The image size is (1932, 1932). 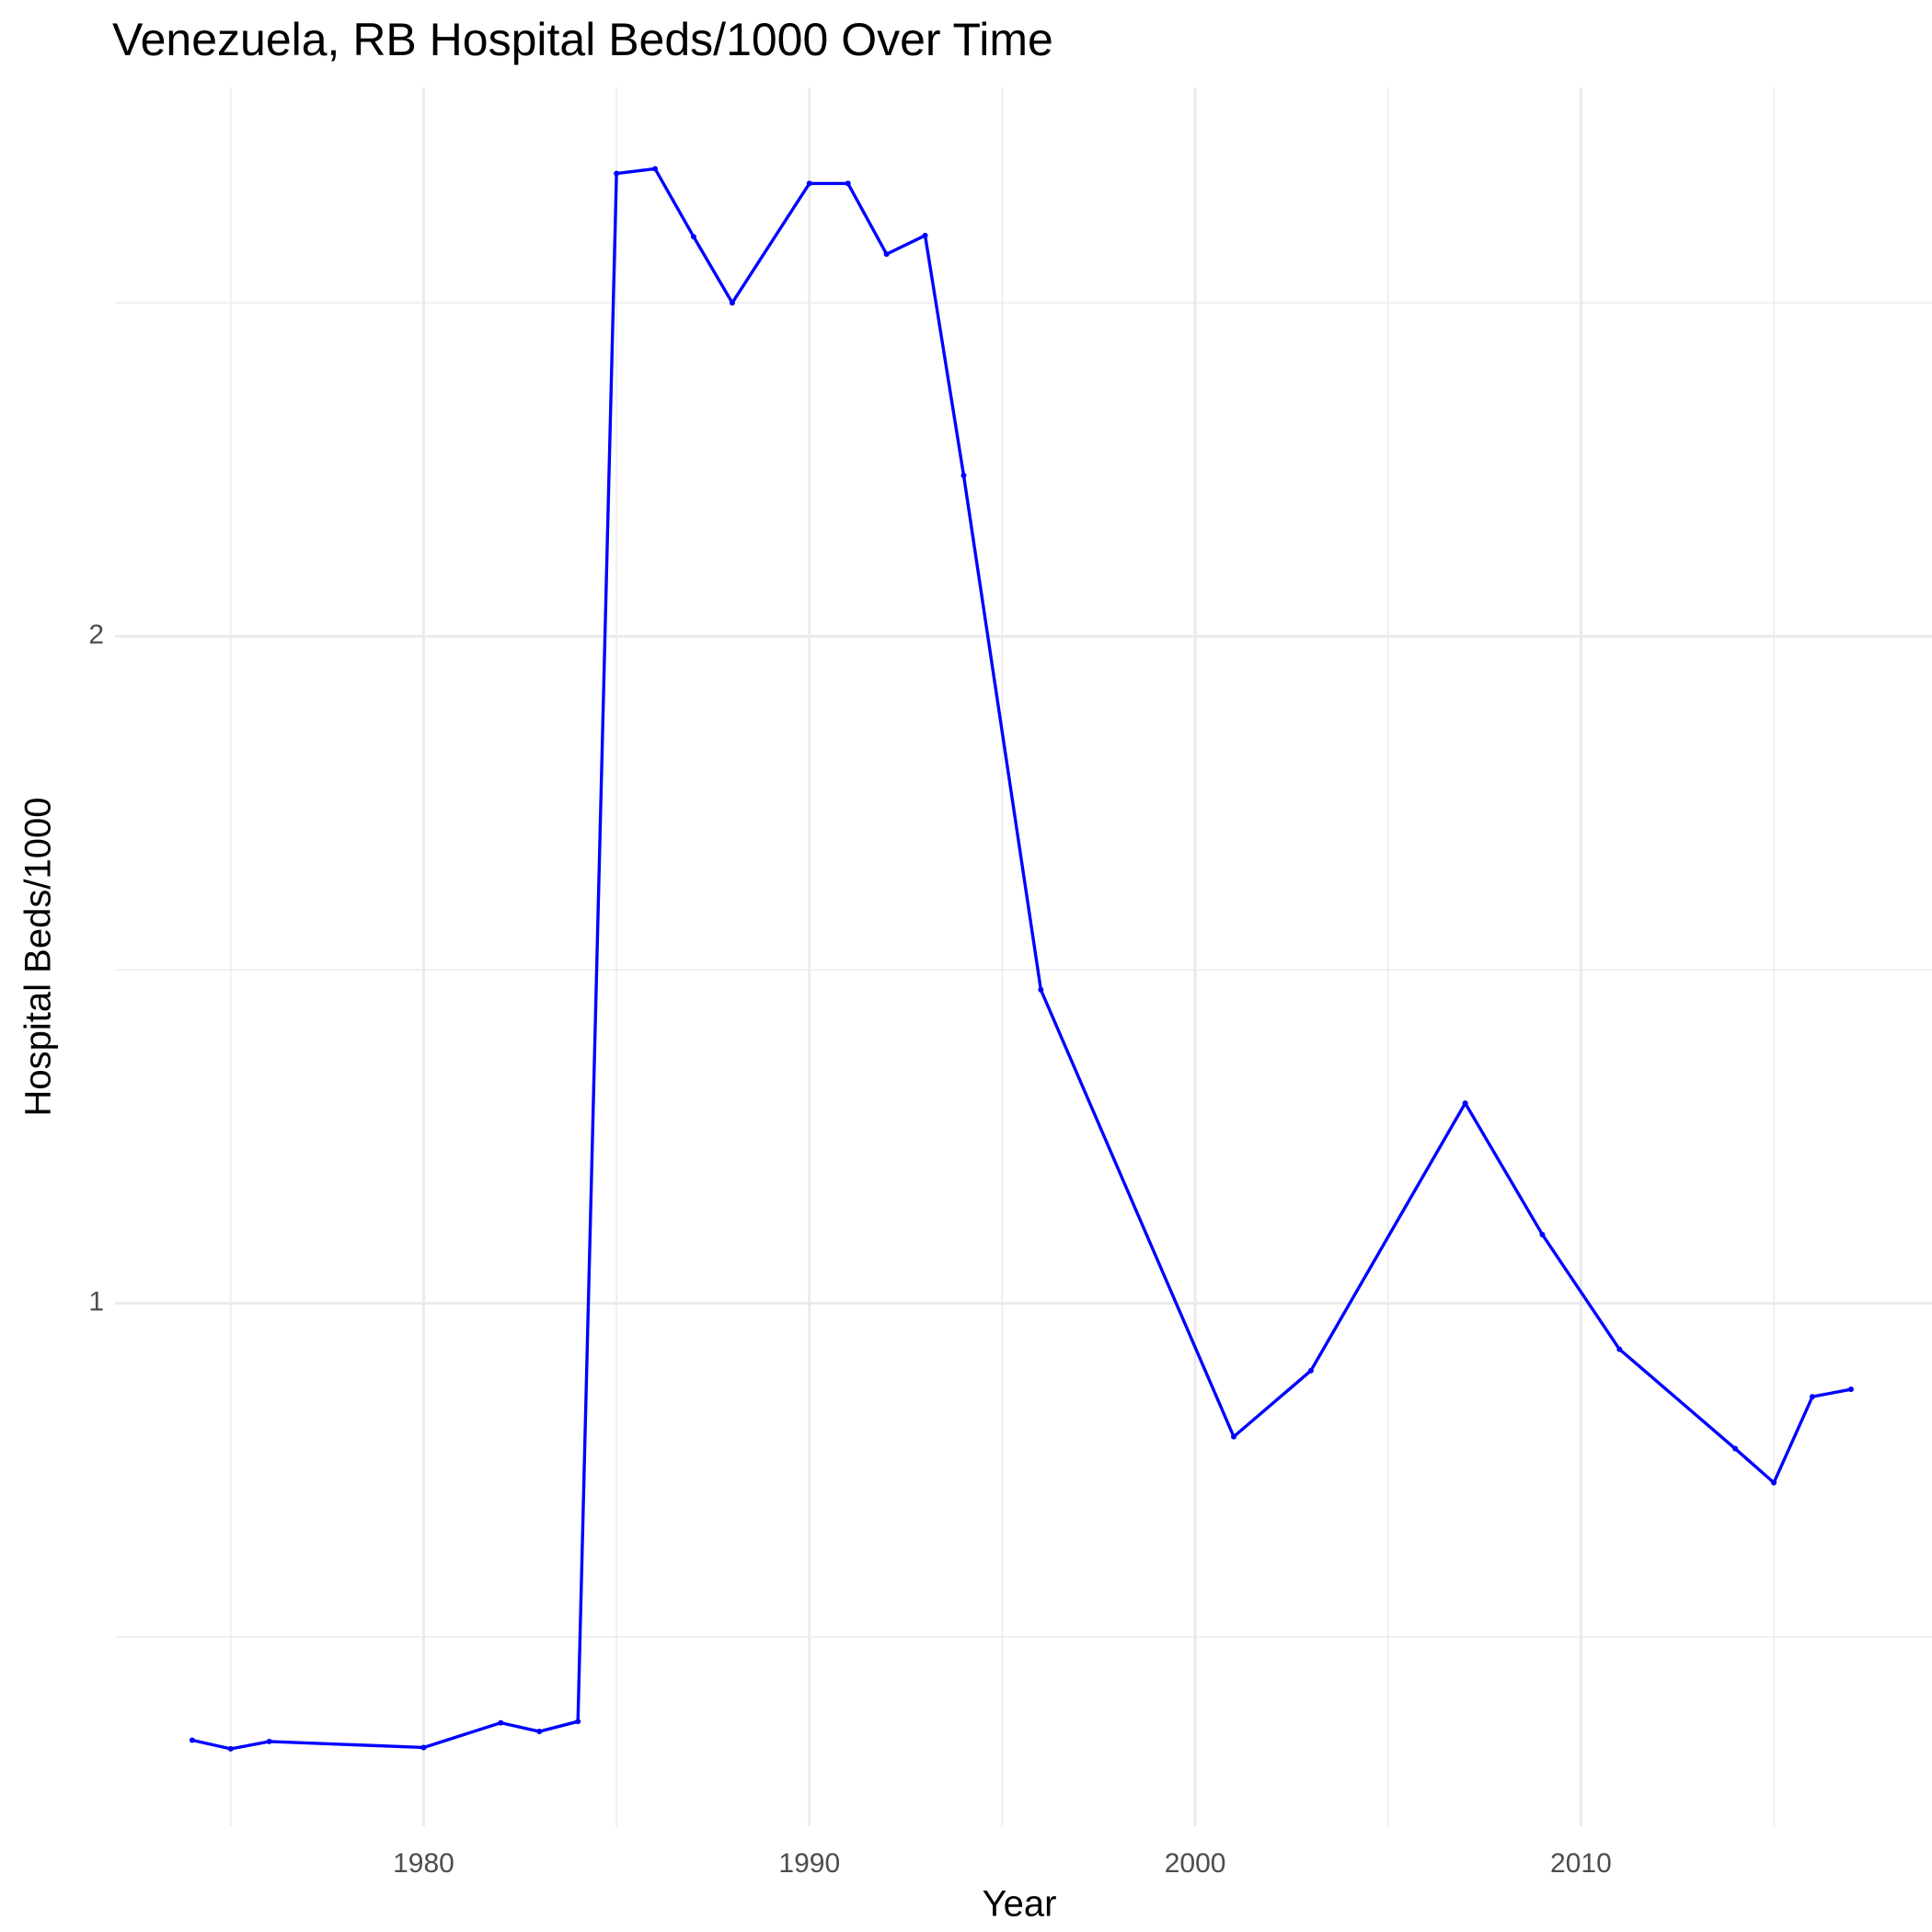 What do you see at coordinates (809, 1863) in the screenshot?
I see `x-tick-label: 1990` at bounding box center [809, 1863].